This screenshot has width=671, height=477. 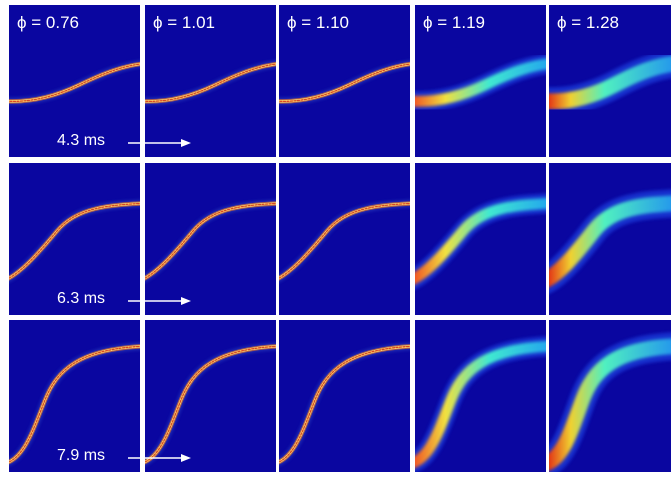 What do you see at coordinates (454, 22) in the screenshot?
I see `phi-label: ϕ = 1.19` at bounding box center [454, 22].